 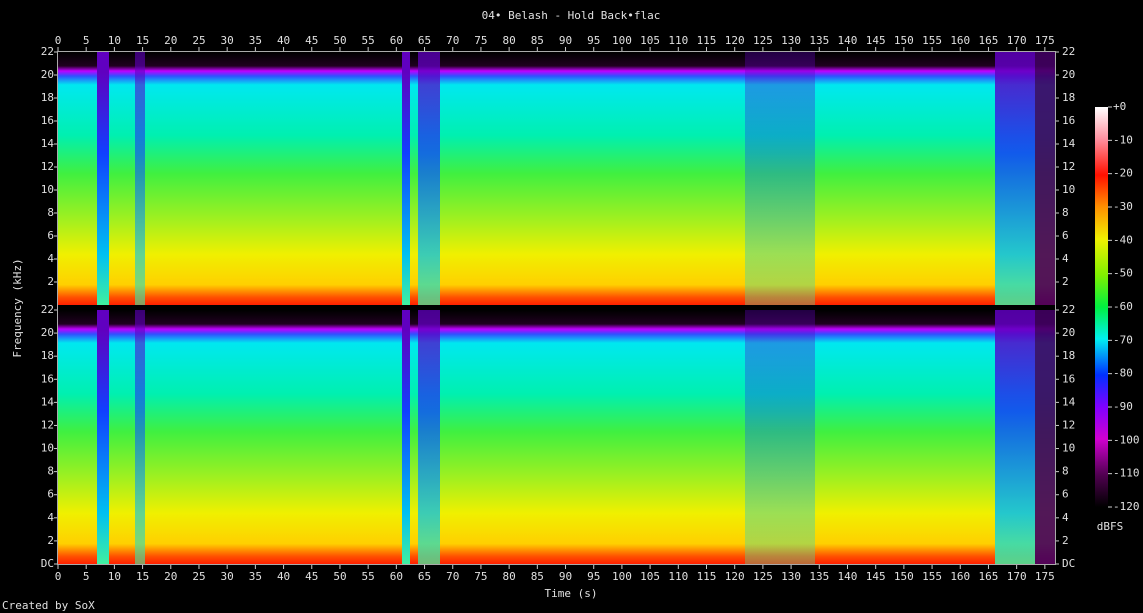 I want to click on colorbar-tick-label: -50, so click(x=1123, y=273).